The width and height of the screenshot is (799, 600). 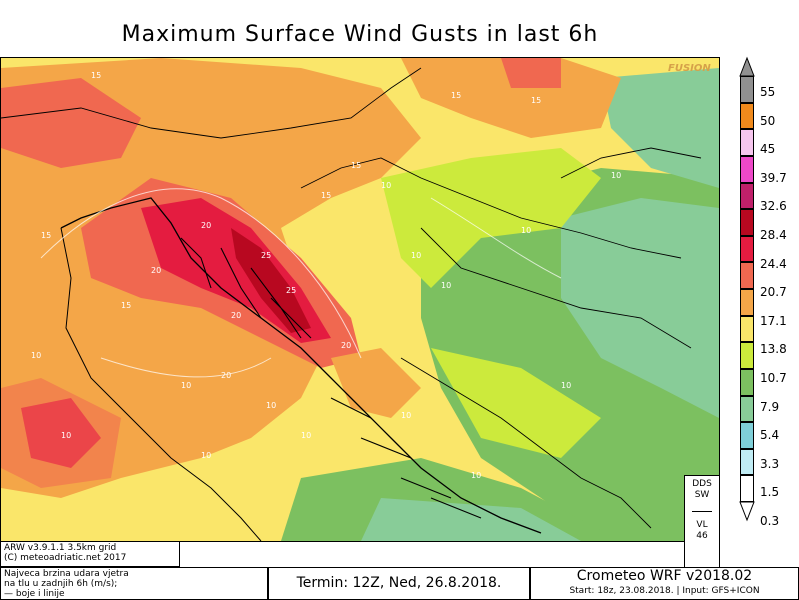 What do you see at coordinates (770, 463) in the screenshot?
I see `legend-label: 3.3` at bounding box center [770, 463].